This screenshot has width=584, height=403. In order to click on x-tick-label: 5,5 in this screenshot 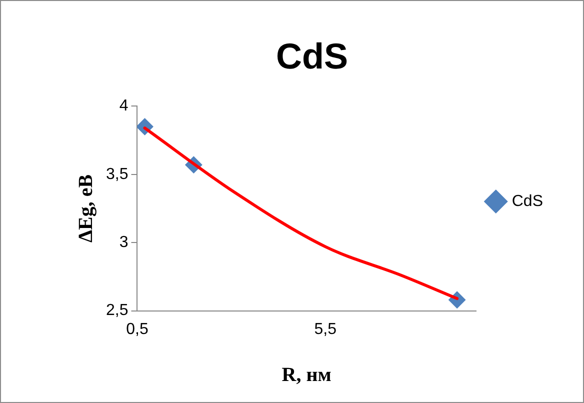, I will do `click(325, 329)`.